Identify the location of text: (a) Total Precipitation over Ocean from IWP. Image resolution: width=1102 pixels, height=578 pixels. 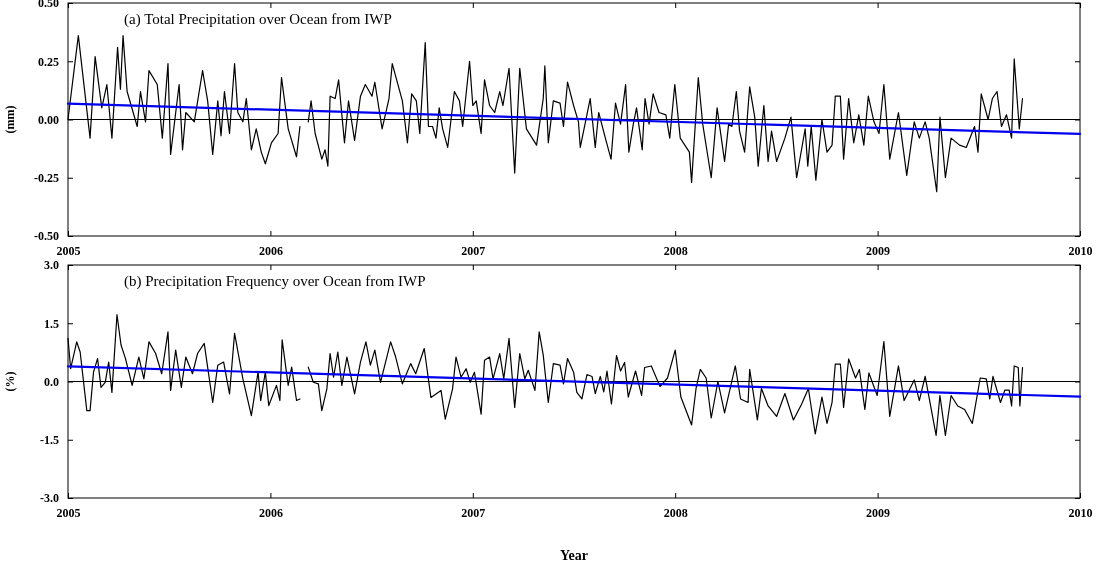
(258, 19).